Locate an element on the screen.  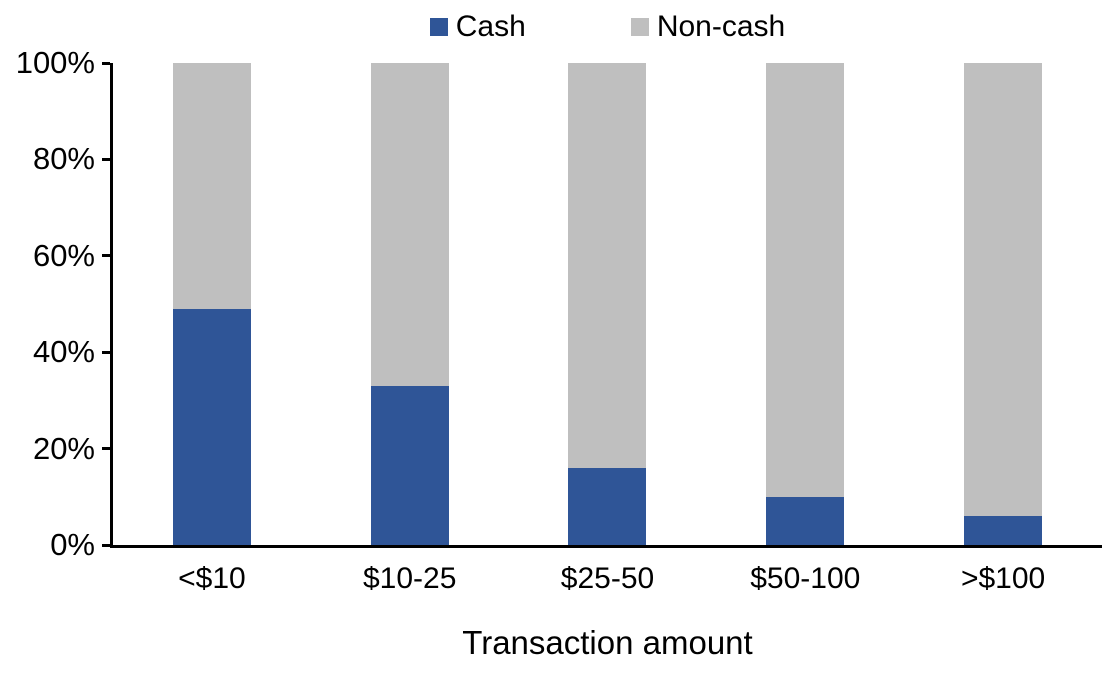
y-tick-label: 0% is located at coordinates (72, 544).